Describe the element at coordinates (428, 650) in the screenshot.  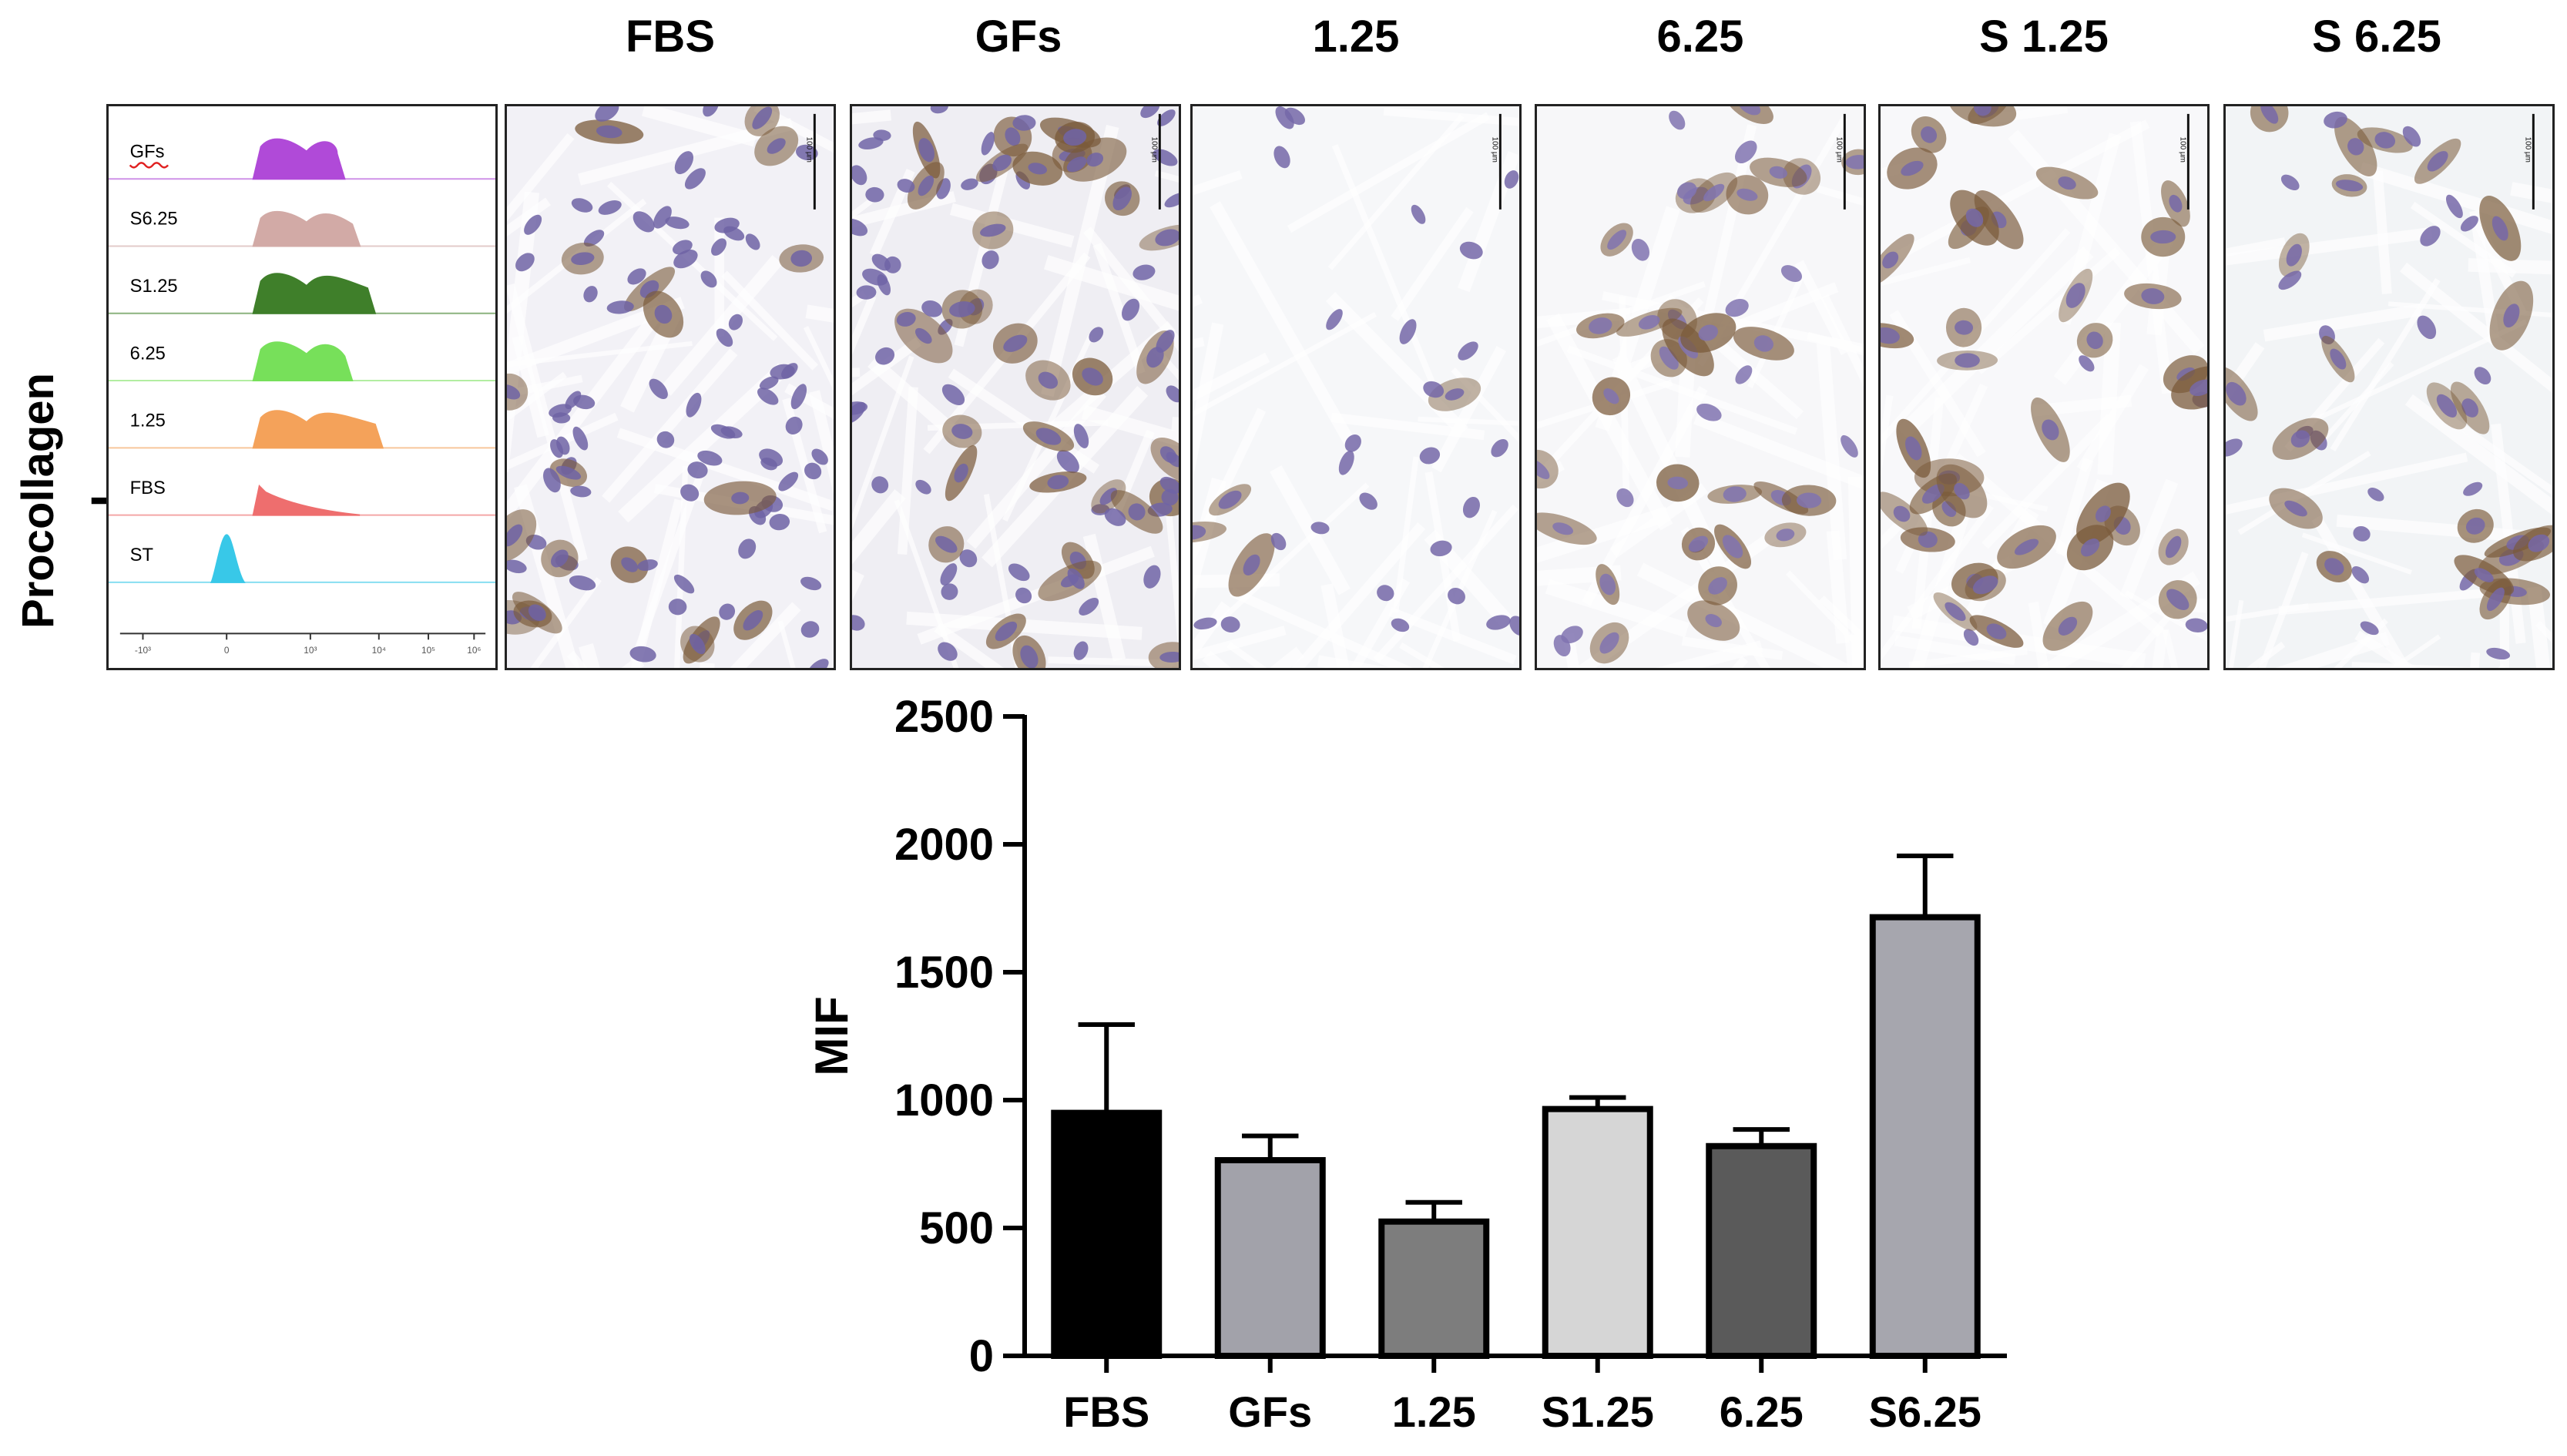
I see `flow-x-tick-label: 10⁵` at that location.